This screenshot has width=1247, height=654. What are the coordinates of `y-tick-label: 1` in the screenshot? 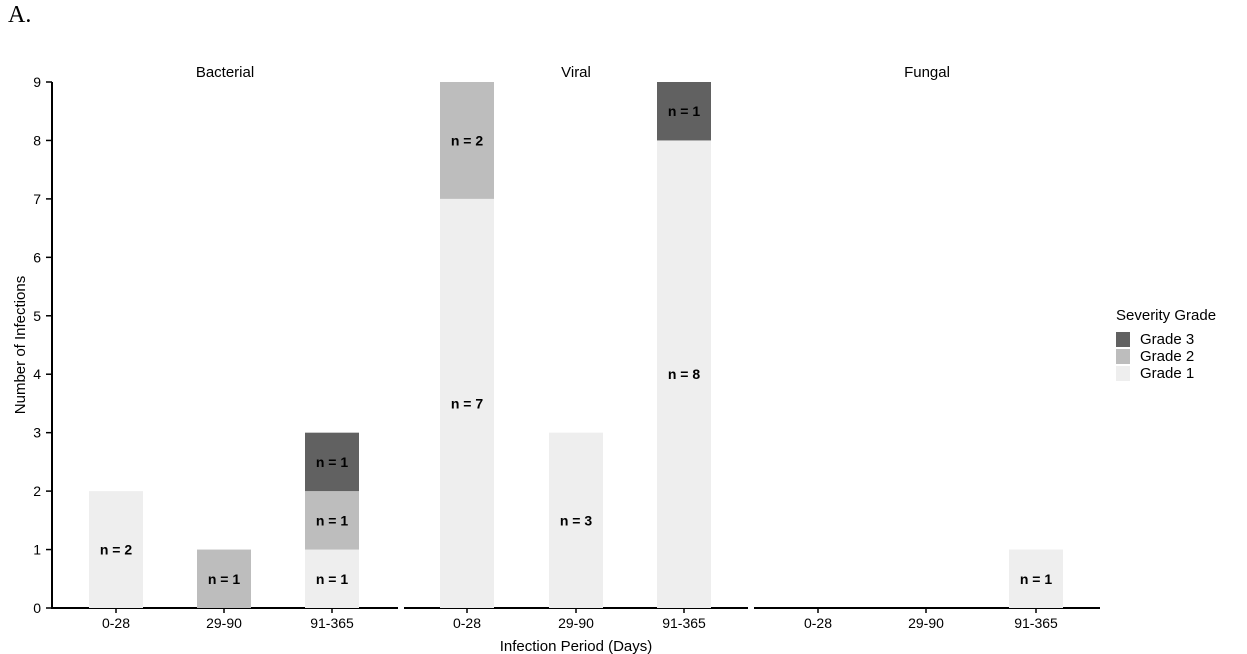 It's located at (37, 550).